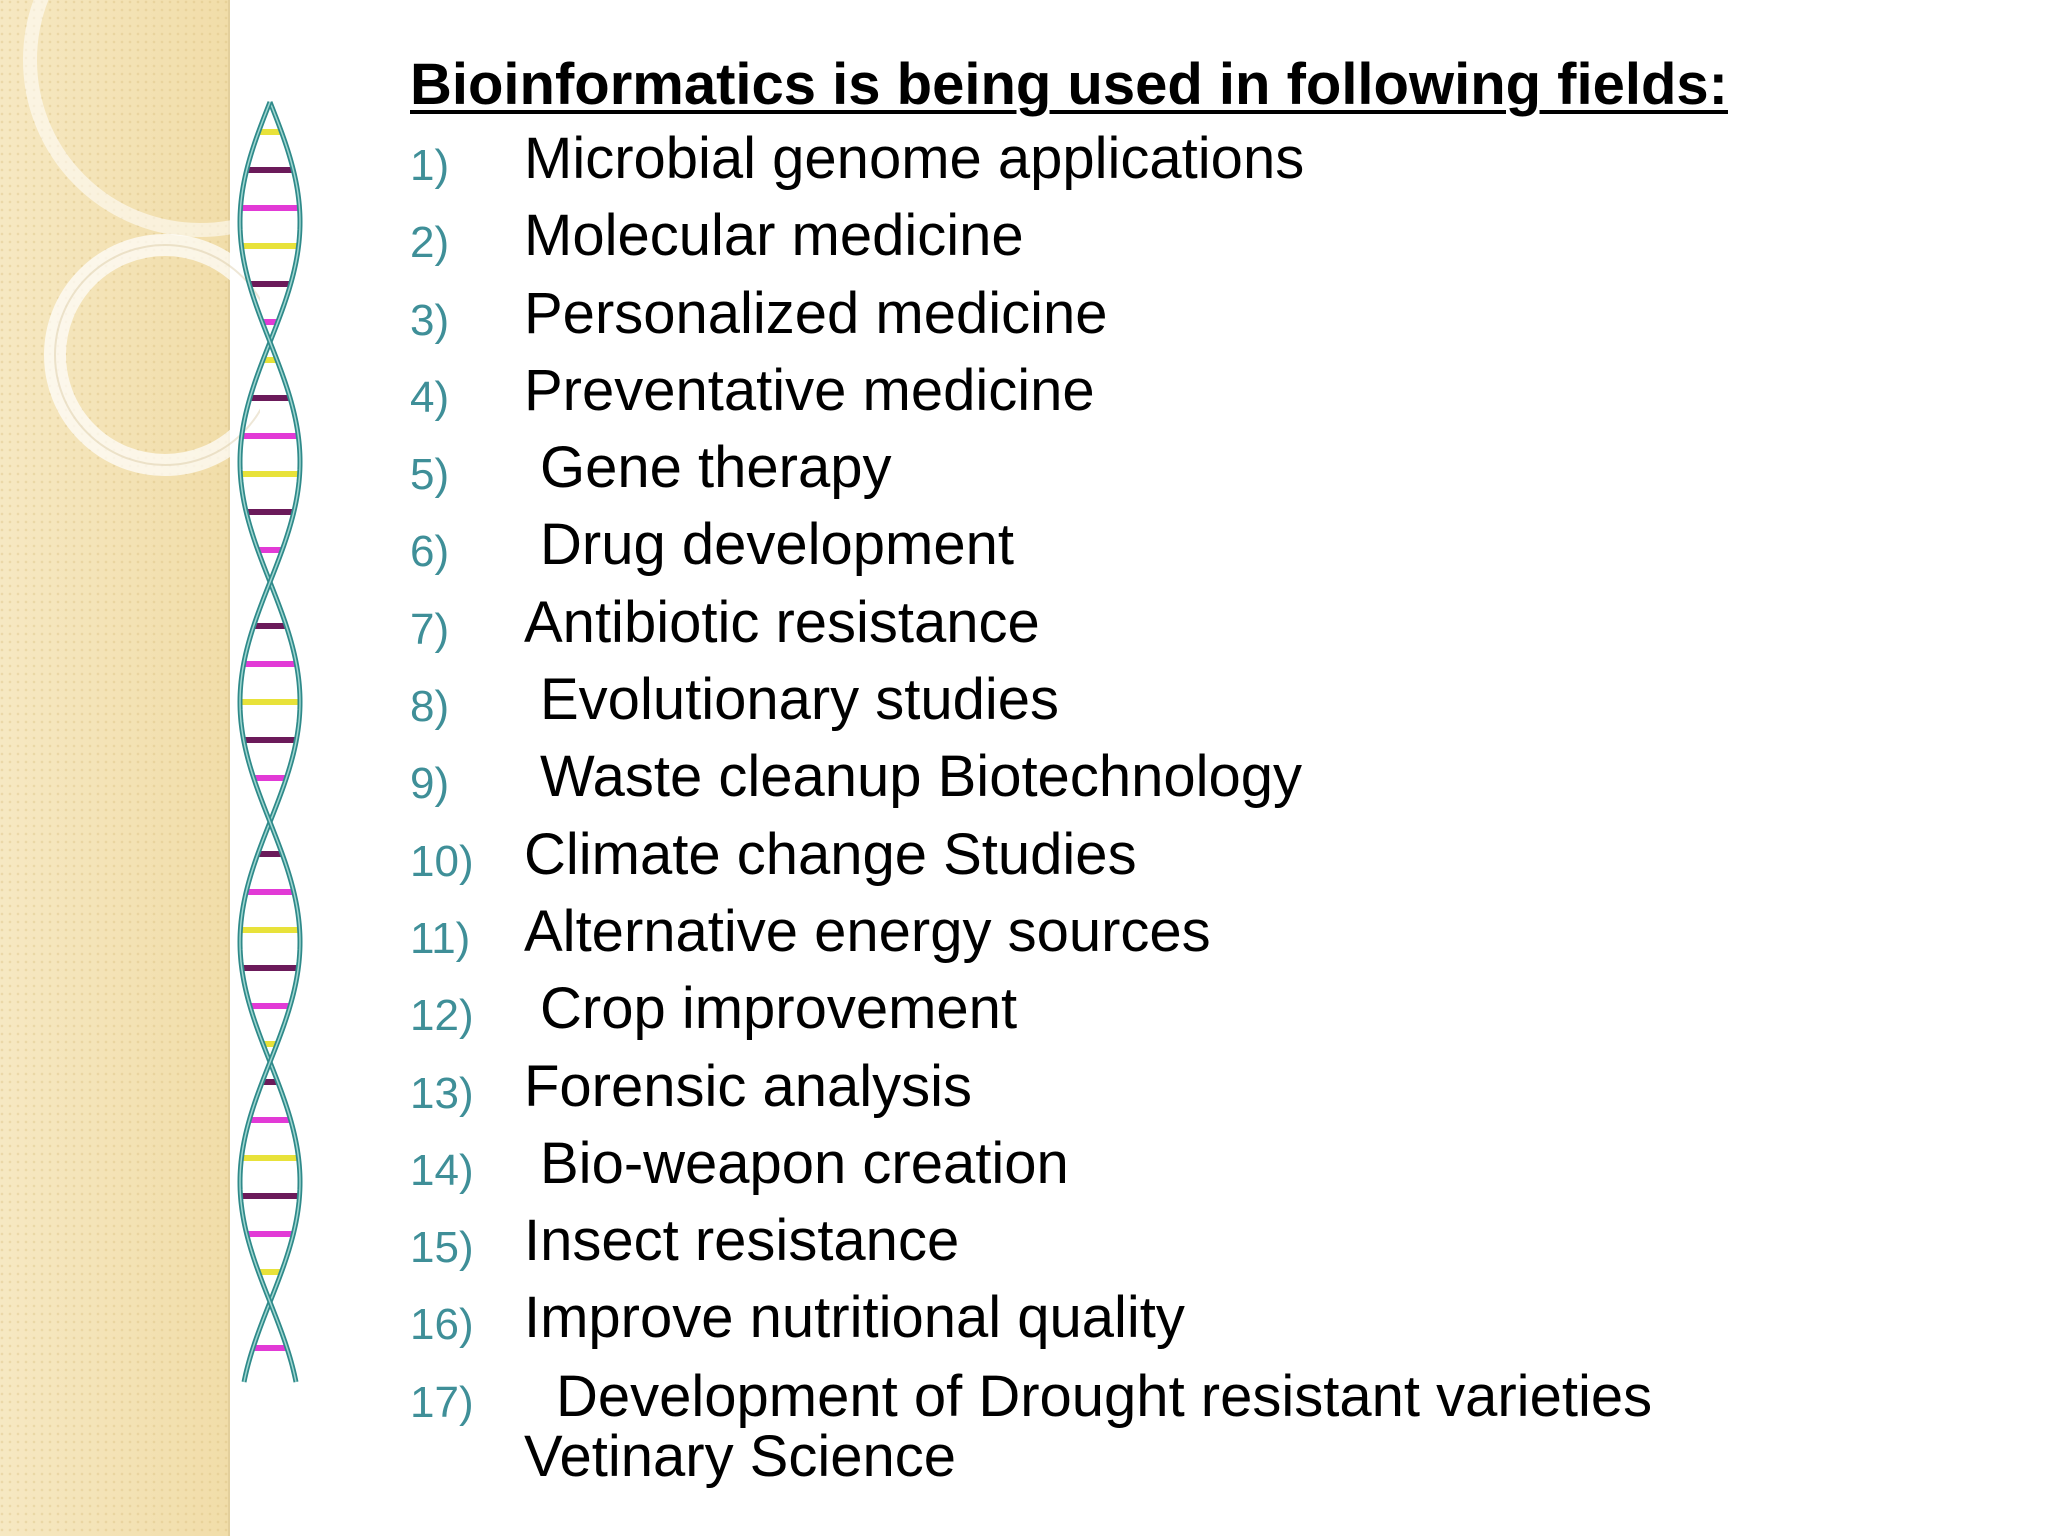 This screenshot has height=1536, width=2048. Describe the element at coordinates (716, 468) in the screenshot. I see `list-item-label: Gene therapy` at that location.